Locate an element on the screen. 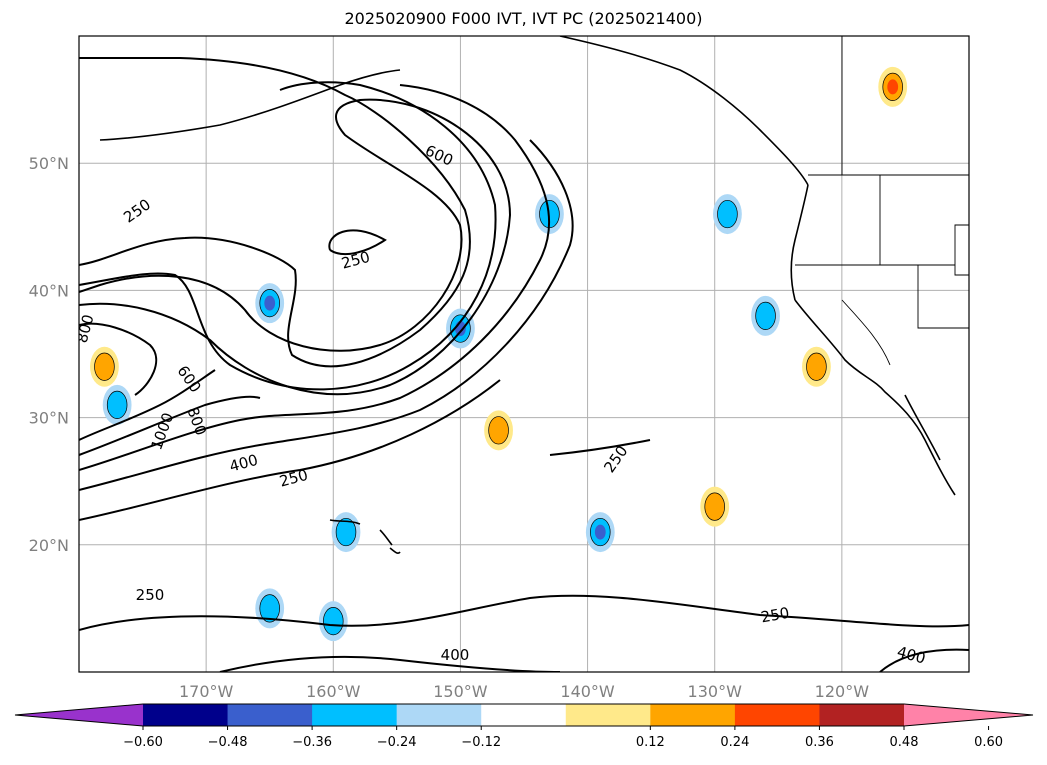  contour-line-800-a is located at coordinates (118, 359).